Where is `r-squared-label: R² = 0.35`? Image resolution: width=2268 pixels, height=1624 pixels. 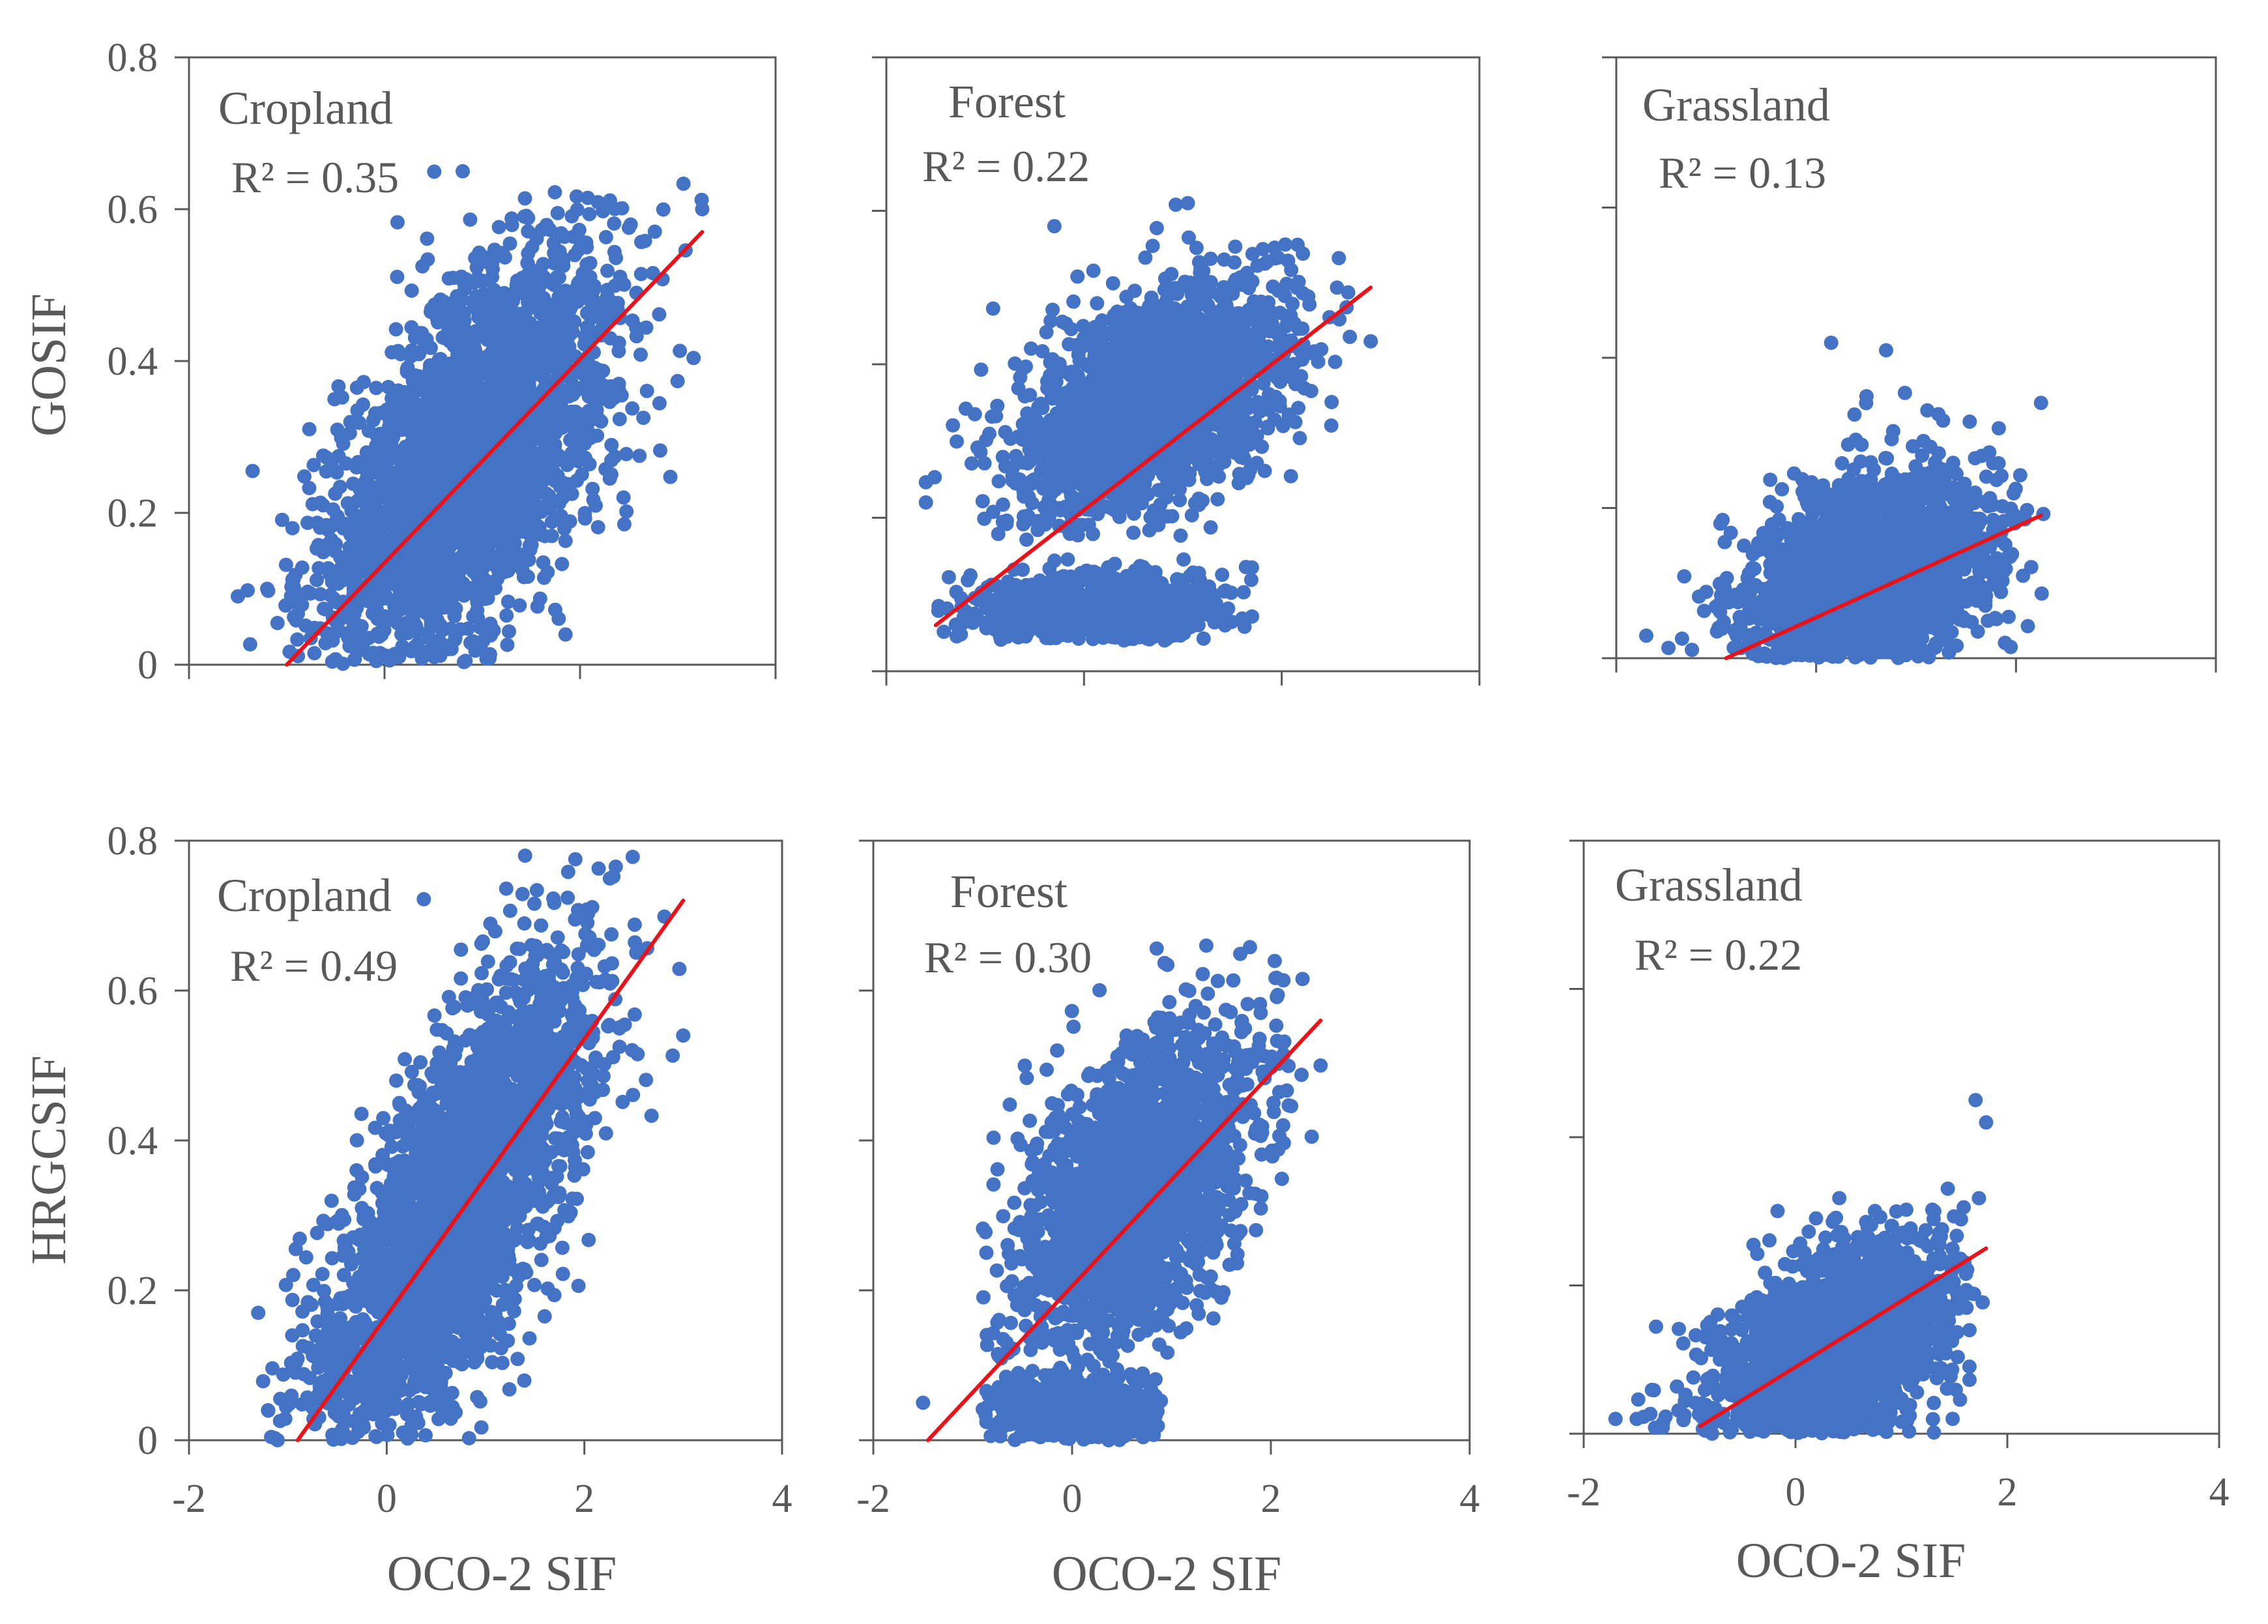 r-squared-label: R² = 0.35 is located at coordinates (315, 177).